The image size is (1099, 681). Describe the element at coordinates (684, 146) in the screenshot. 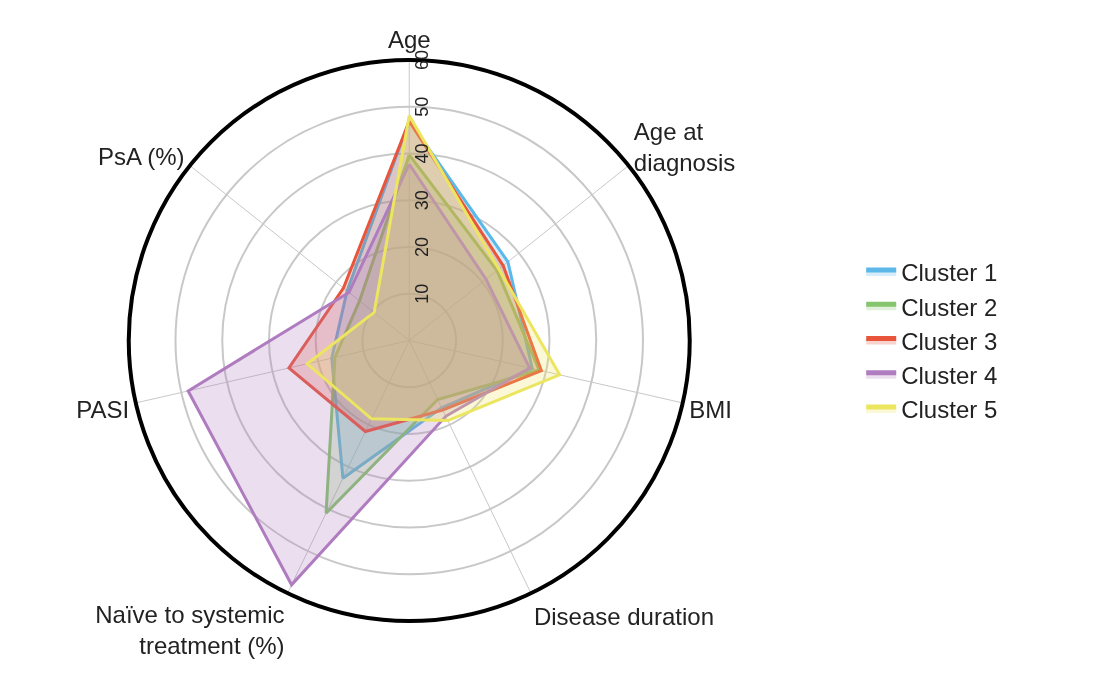

I see `spoke-label: Age at diagnosis` at that location.